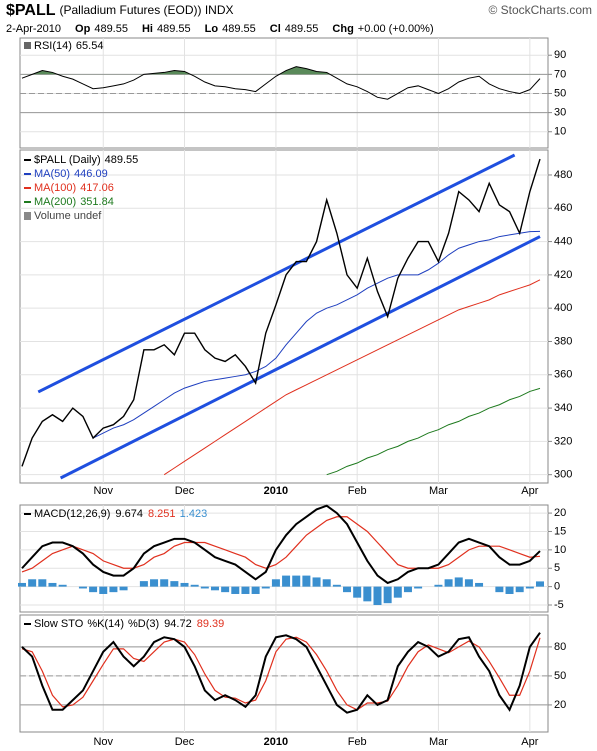  What do you see at coordinates (97, 202) in the screenshot?
I see `legend-value: 351.84` at bounding box center [97, 202].